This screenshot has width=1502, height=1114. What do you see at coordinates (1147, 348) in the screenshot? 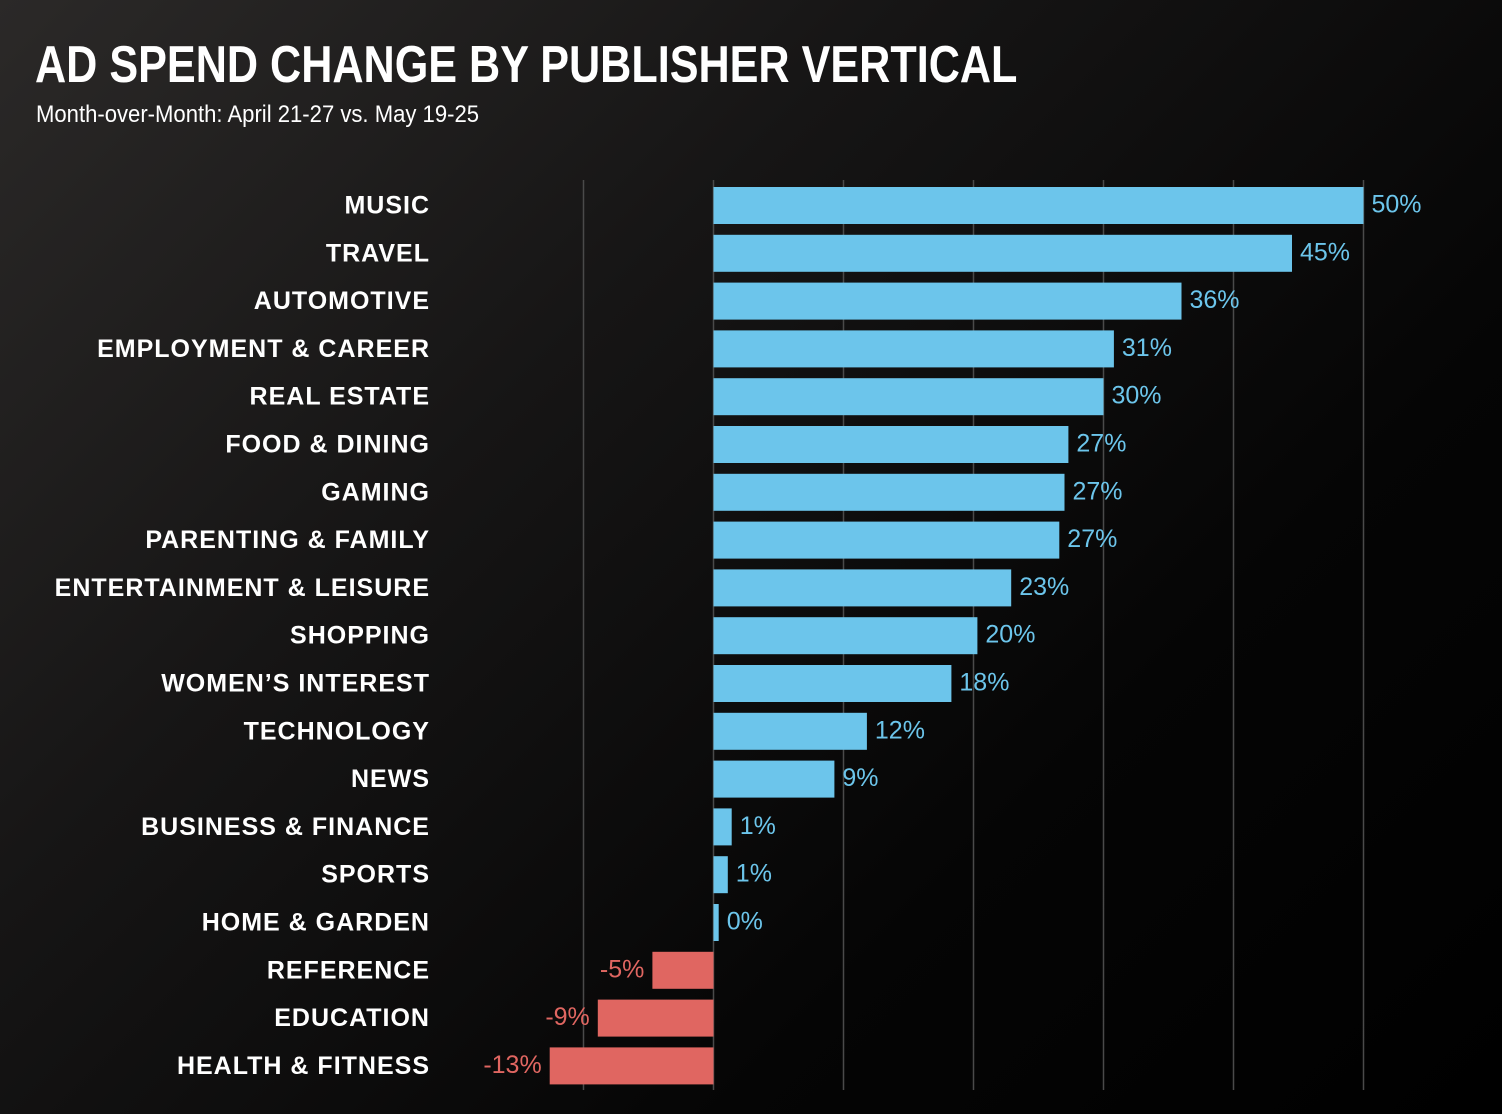
I see `value-label: 31%` at bounding box center [1147, 348].